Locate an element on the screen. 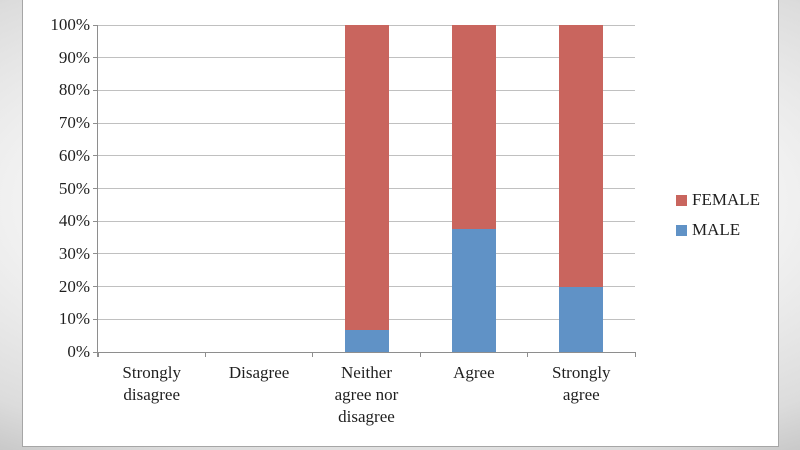 The width and height of the screenshot is (800, 450). x-axis-line is located at coordinates (366, 352).